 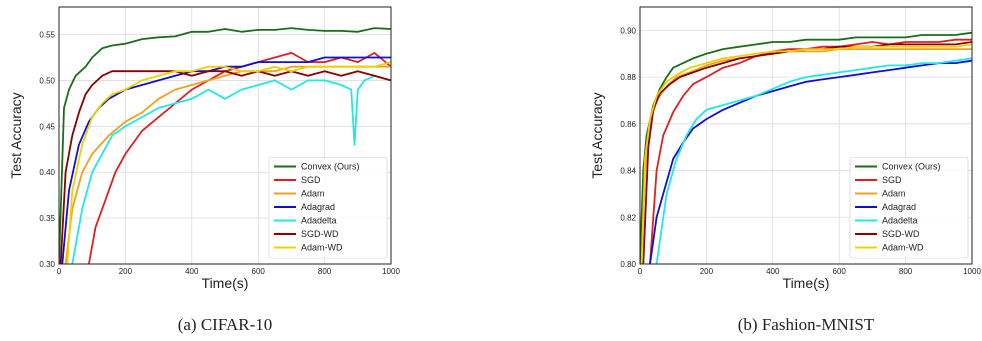 I want to click on y-tick-label: 0.82, so click(x=628, y=217).